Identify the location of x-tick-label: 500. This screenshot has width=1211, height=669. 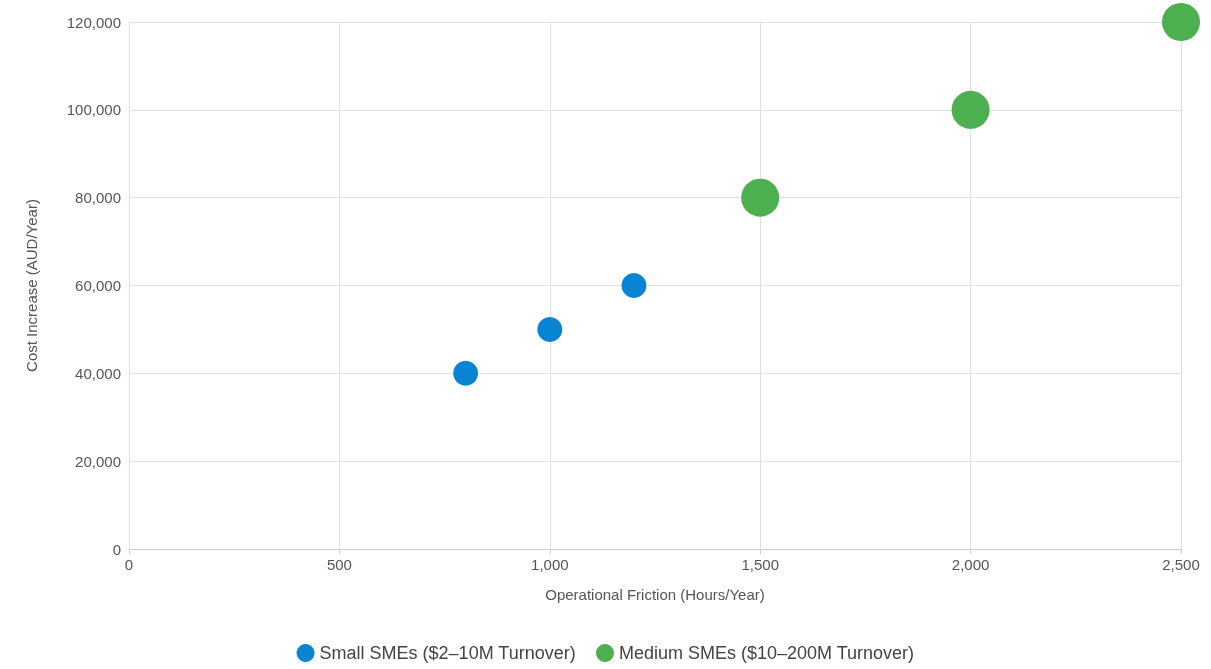
(339, 564).